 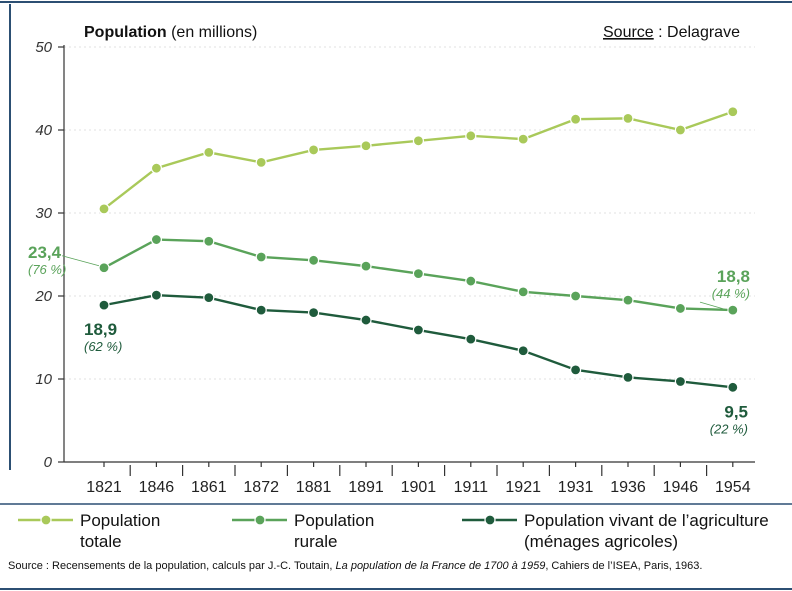 What do you see at coordinates (523, 351) in the screenshot?
I see `data-point-s2-1921` at bounding box center [523, 351].